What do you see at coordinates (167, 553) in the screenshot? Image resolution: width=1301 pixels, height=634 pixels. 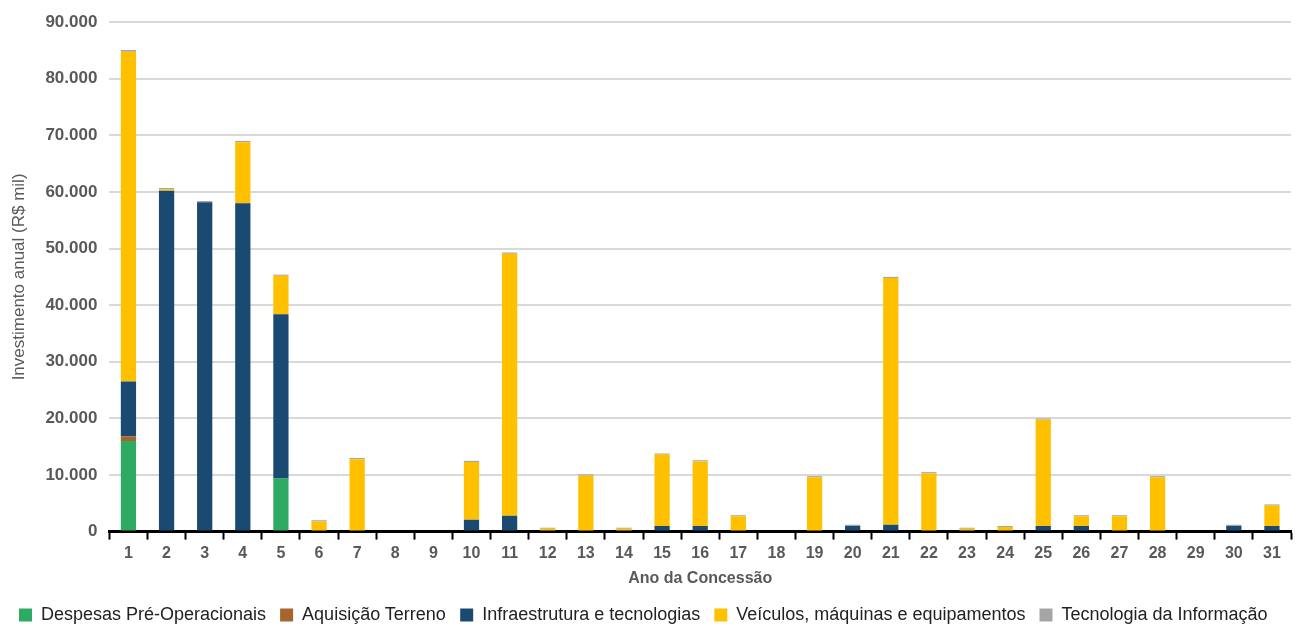 I see `x-tick-label: 2` at bounding box center [167, 553].